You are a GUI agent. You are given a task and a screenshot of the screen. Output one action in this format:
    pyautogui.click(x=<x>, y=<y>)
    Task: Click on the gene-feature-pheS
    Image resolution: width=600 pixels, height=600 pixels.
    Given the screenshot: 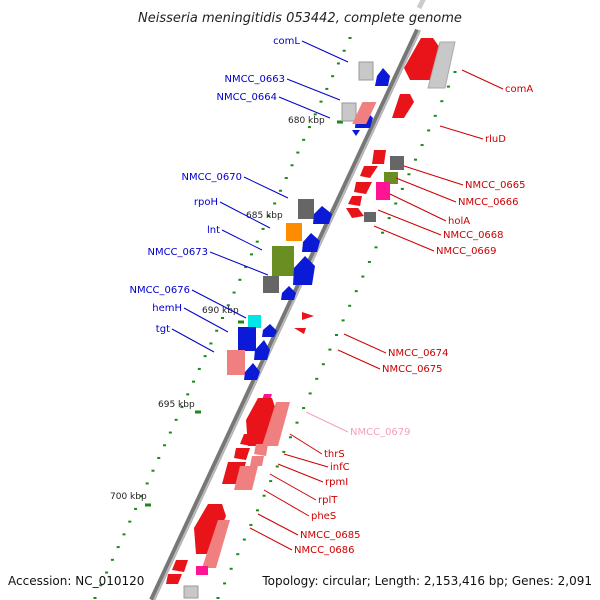 What is the action you would take?
    pyautogui.click(x=246, y=478)
    